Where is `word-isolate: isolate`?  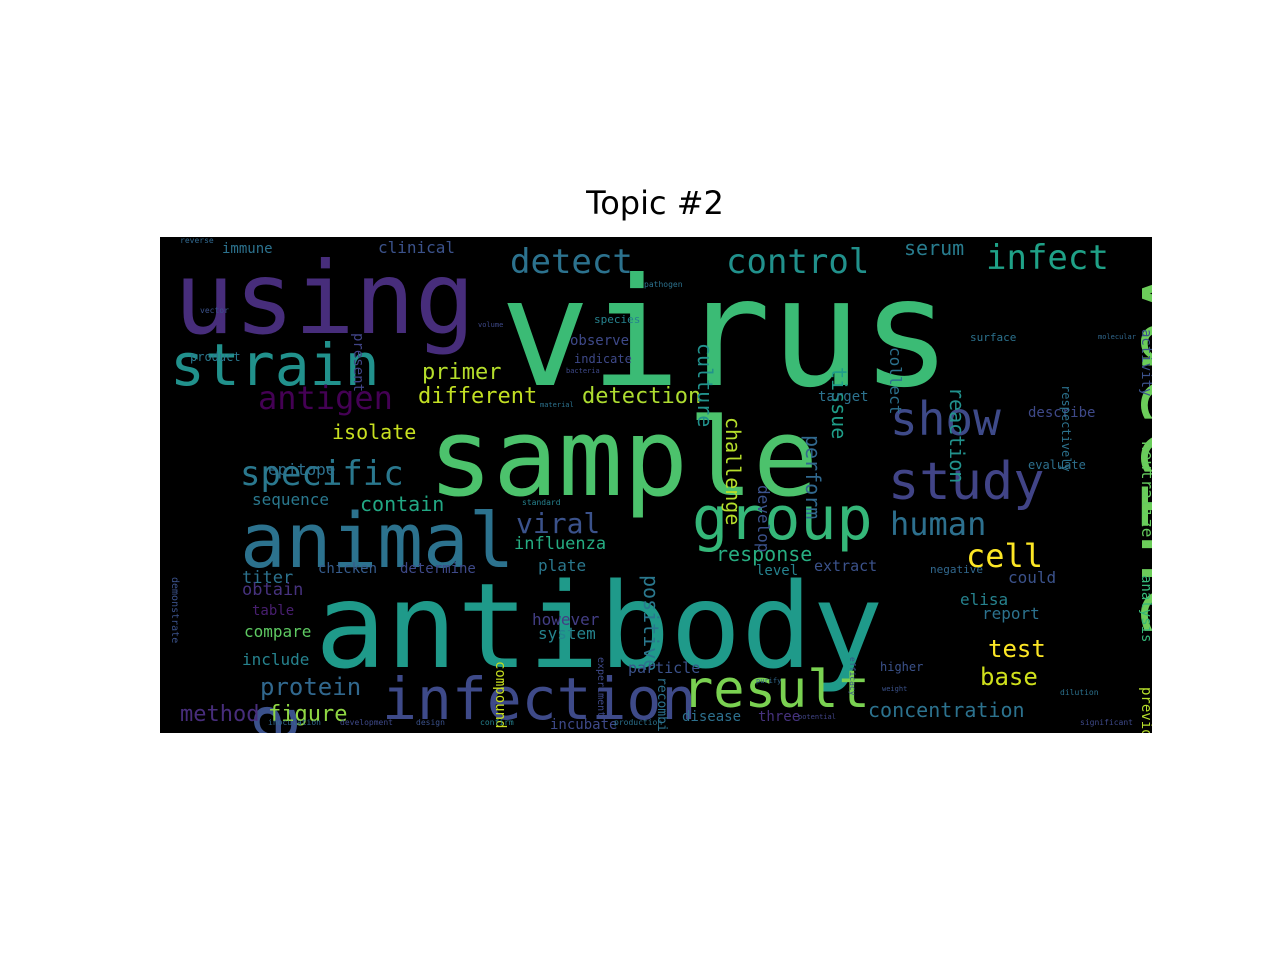 word-isolate: isolate is located at coordinates (374, 432).